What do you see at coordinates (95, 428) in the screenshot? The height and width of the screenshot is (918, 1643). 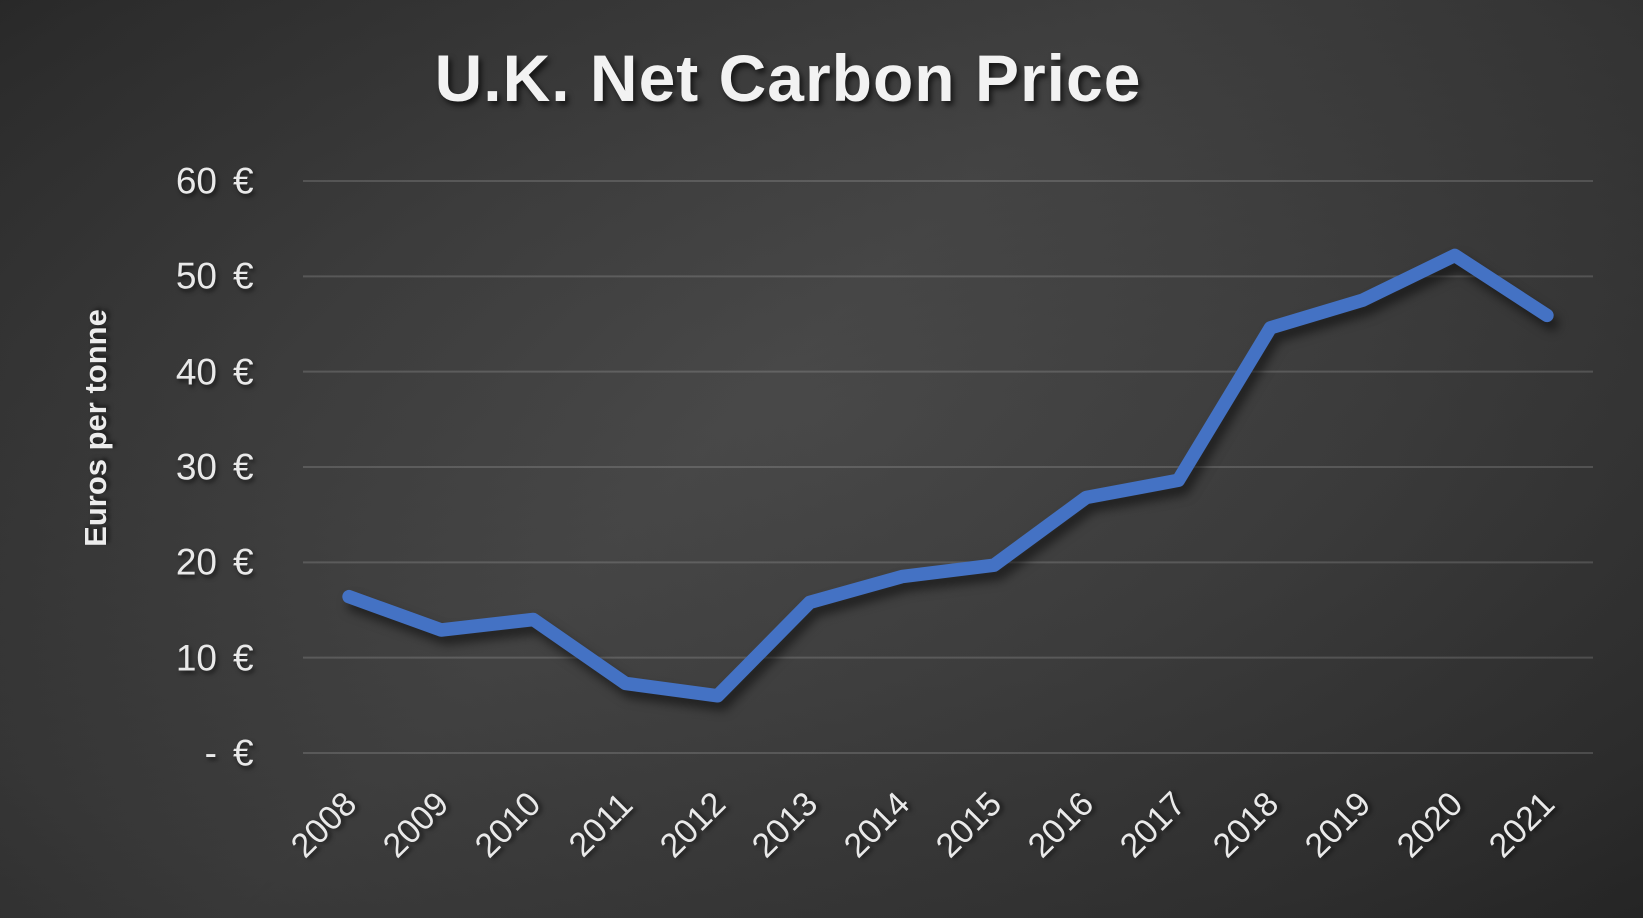 I see `y-axis-title: Euros per tonne` at bounding box center [95, 428].